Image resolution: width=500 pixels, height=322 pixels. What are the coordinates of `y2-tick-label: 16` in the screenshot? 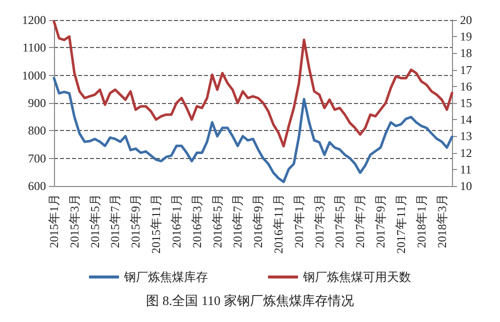 It's located at (466, 86).